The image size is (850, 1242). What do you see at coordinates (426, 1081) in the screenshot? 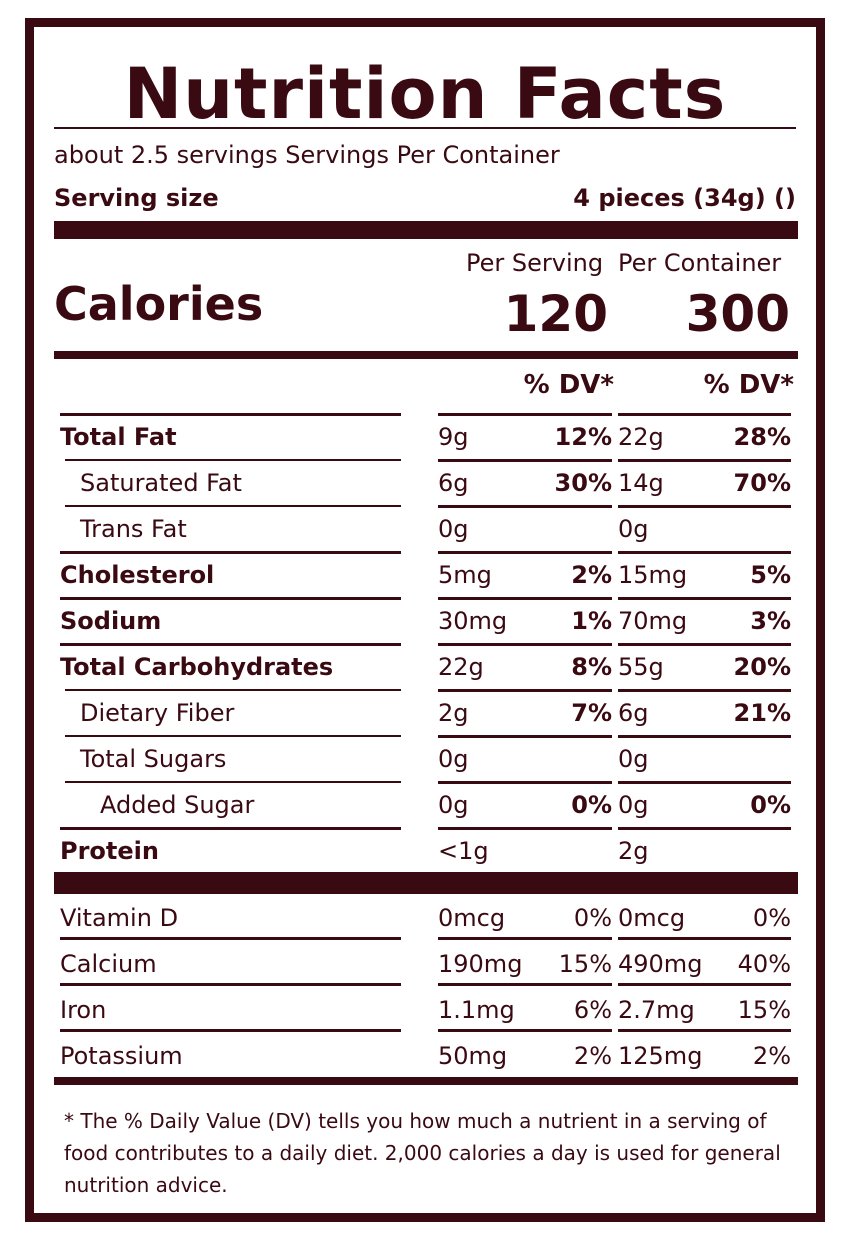
I see `bottom-rule` at bounding box center [426, 1081].